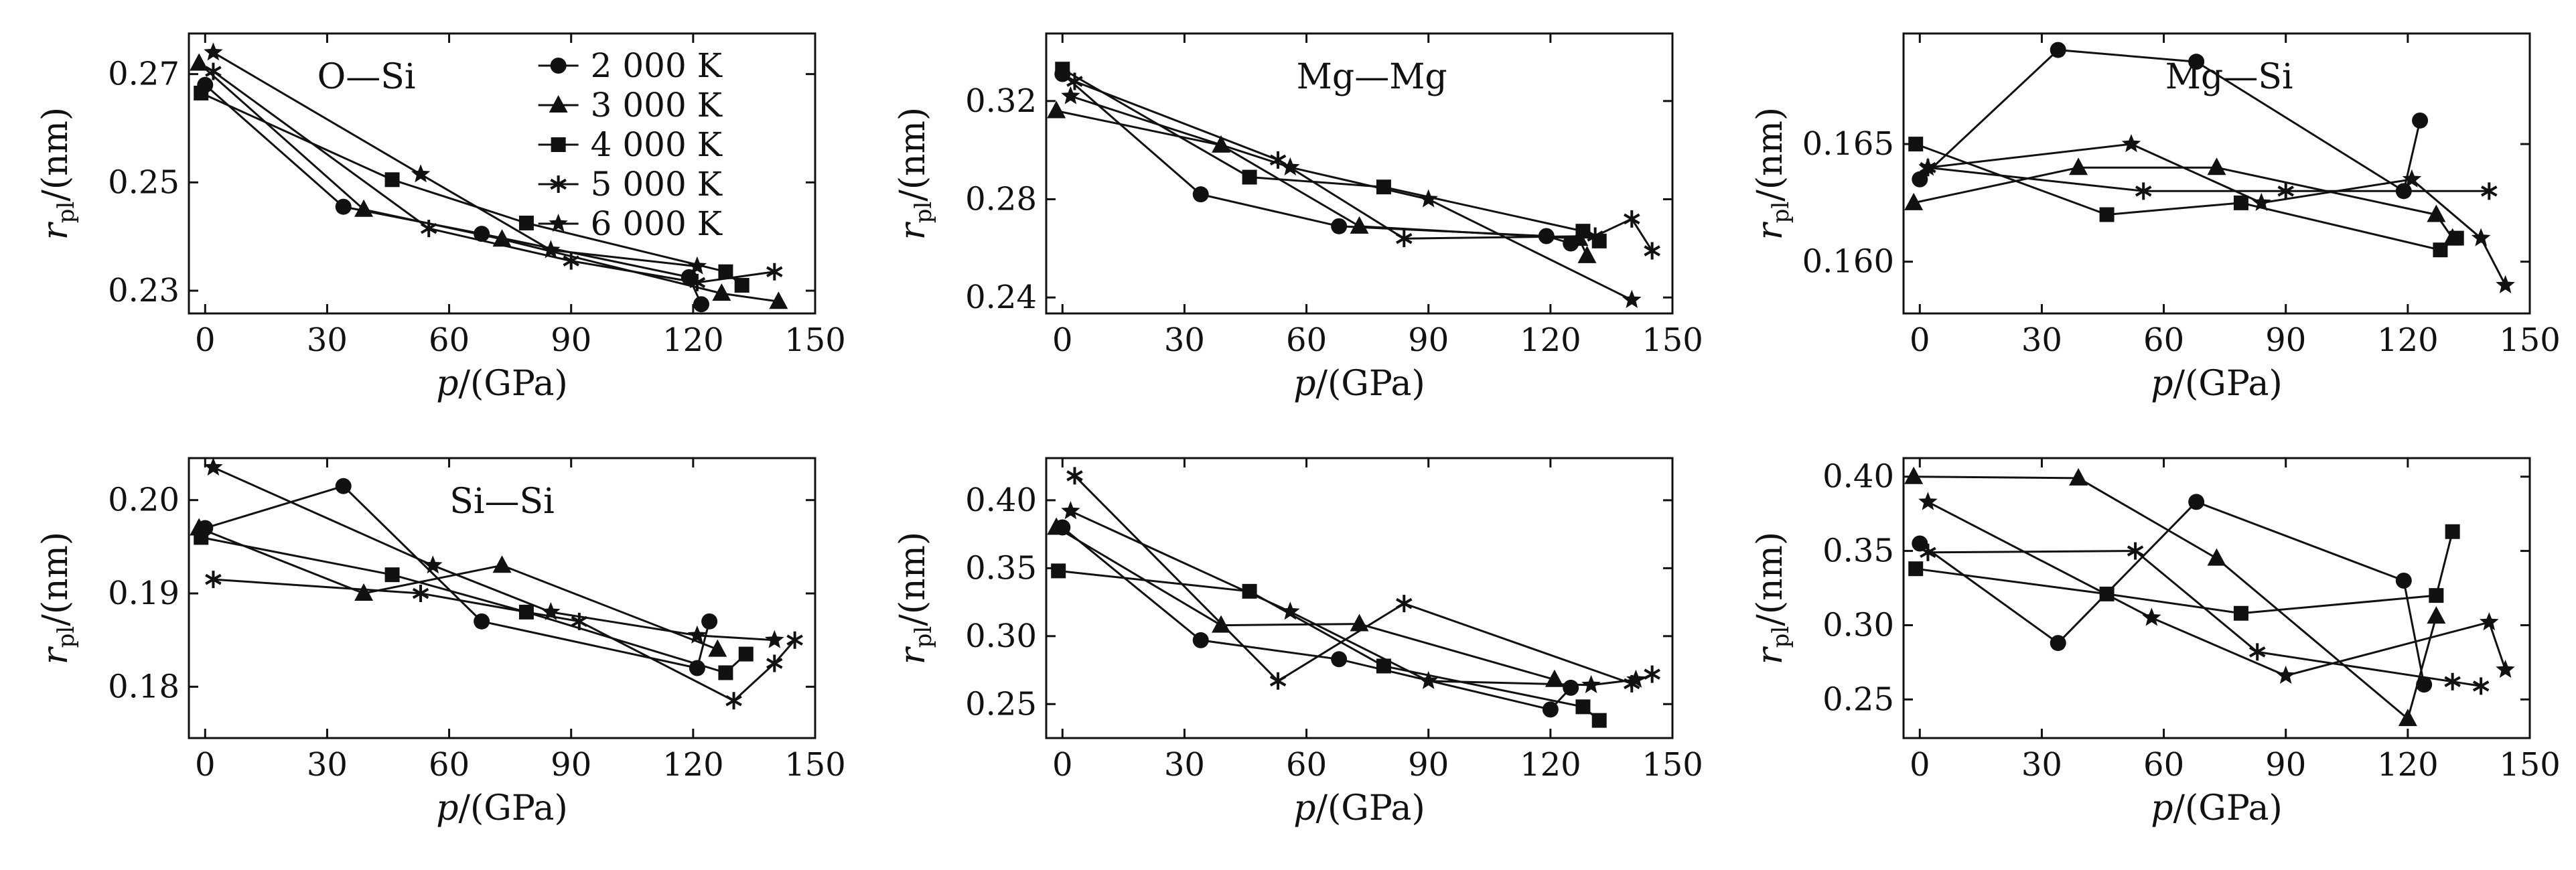 This screenshot has height=870, width=2576. Describe the element at coordinates (1858, 699) in the screenshot. I see `y-tick-label: 0.25` at that location.